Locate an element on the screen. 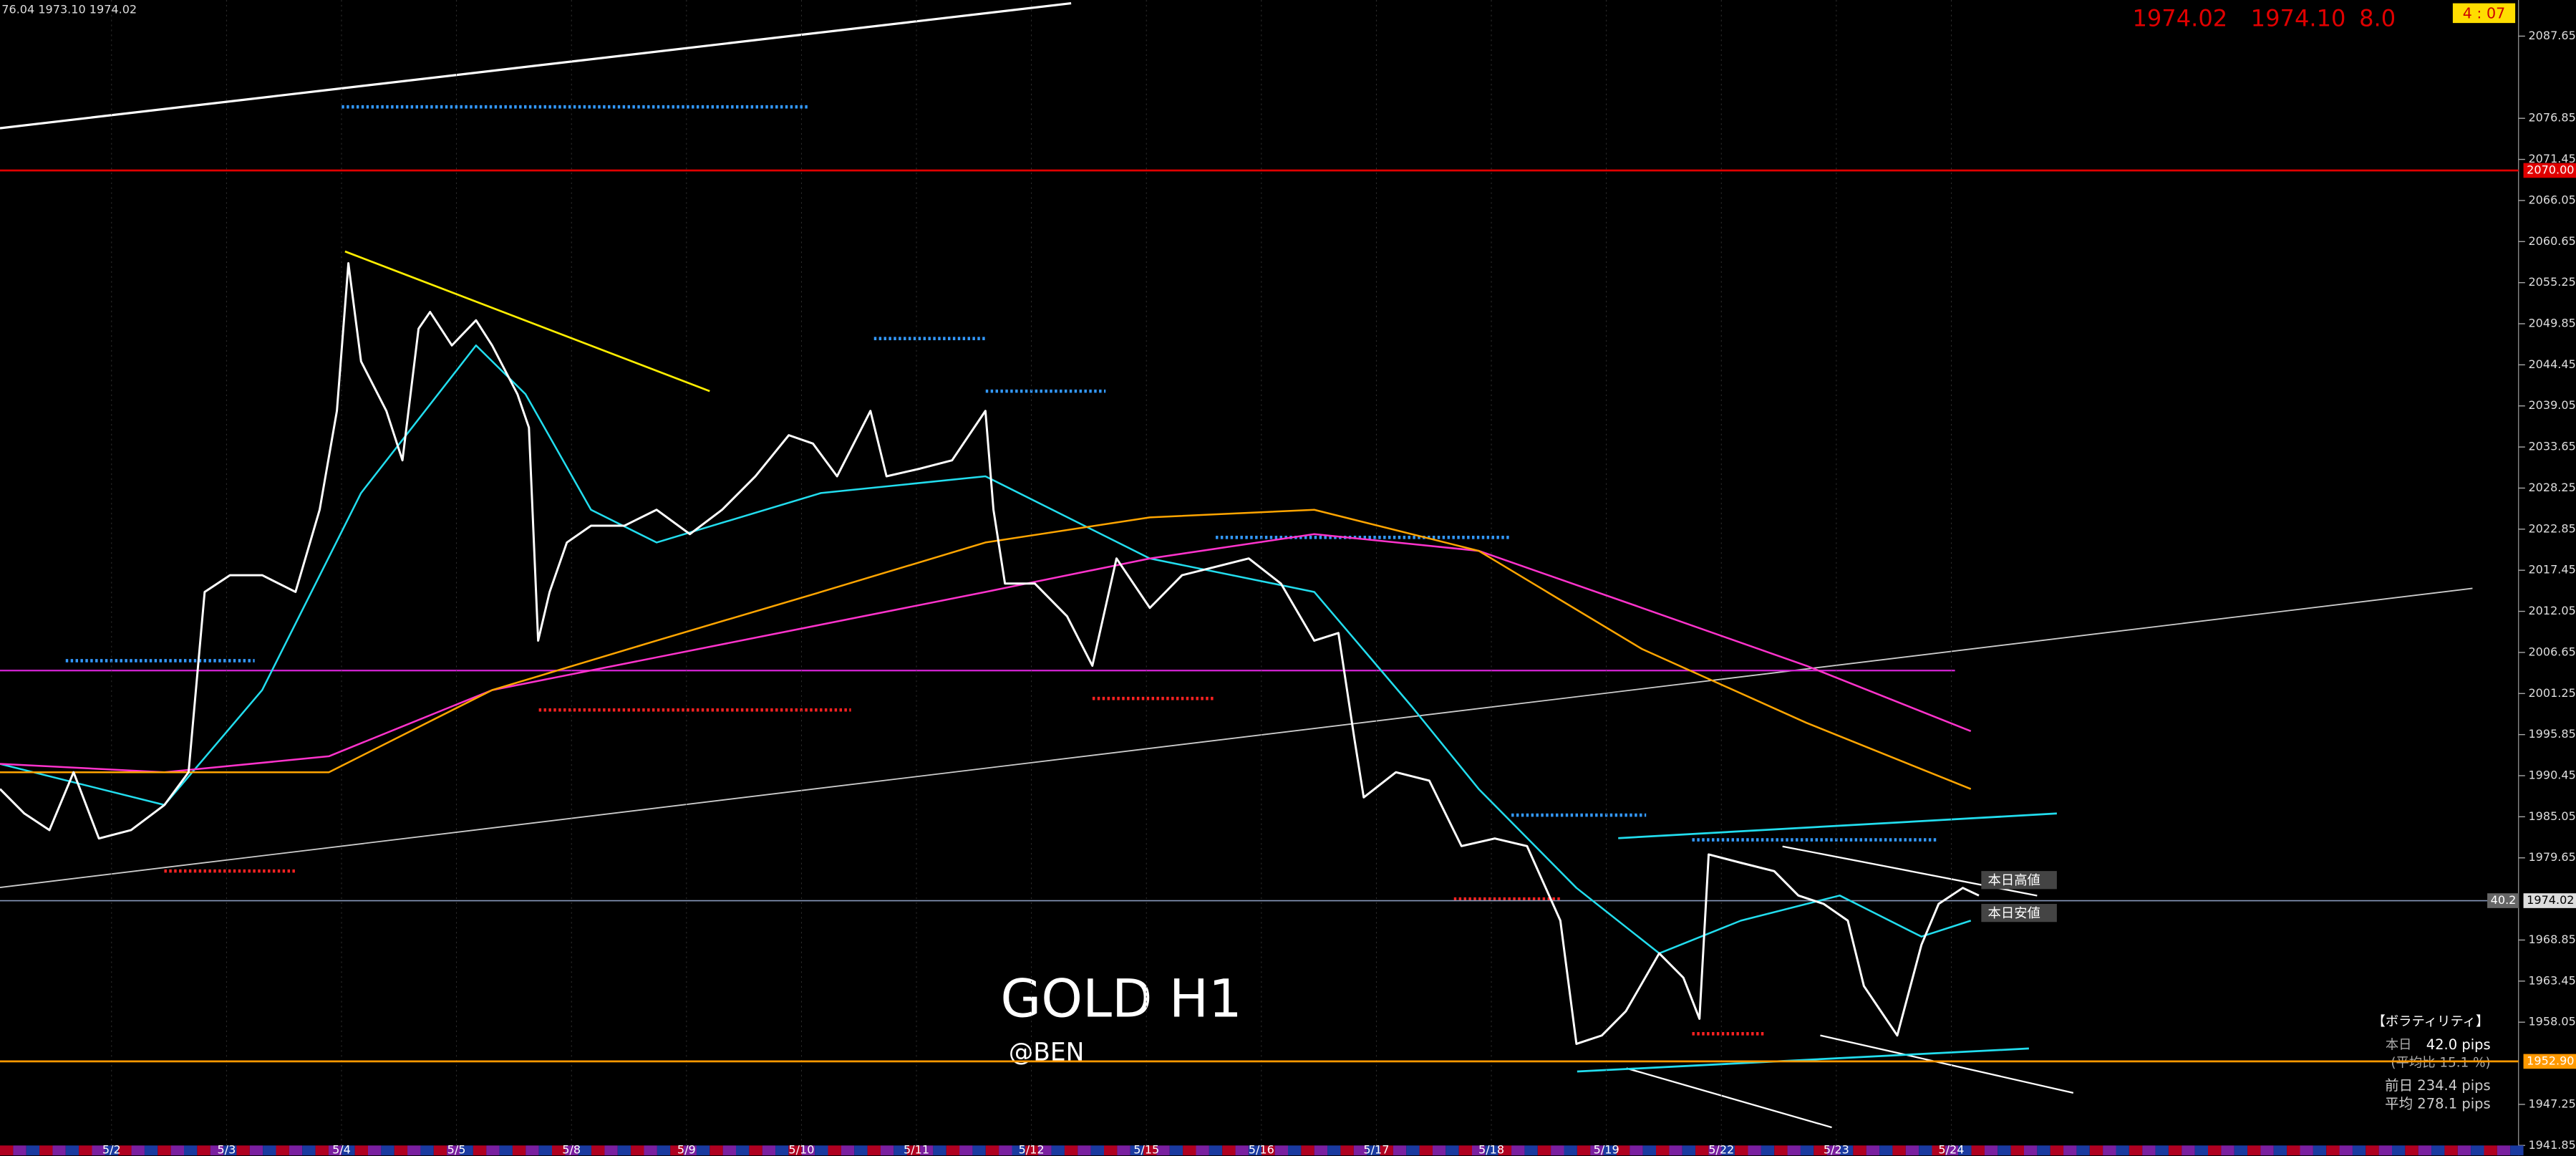 The width and height of the screenshot is (2576, 1156). level-label: 1952.90 is located at coordinates (2551, 1060).